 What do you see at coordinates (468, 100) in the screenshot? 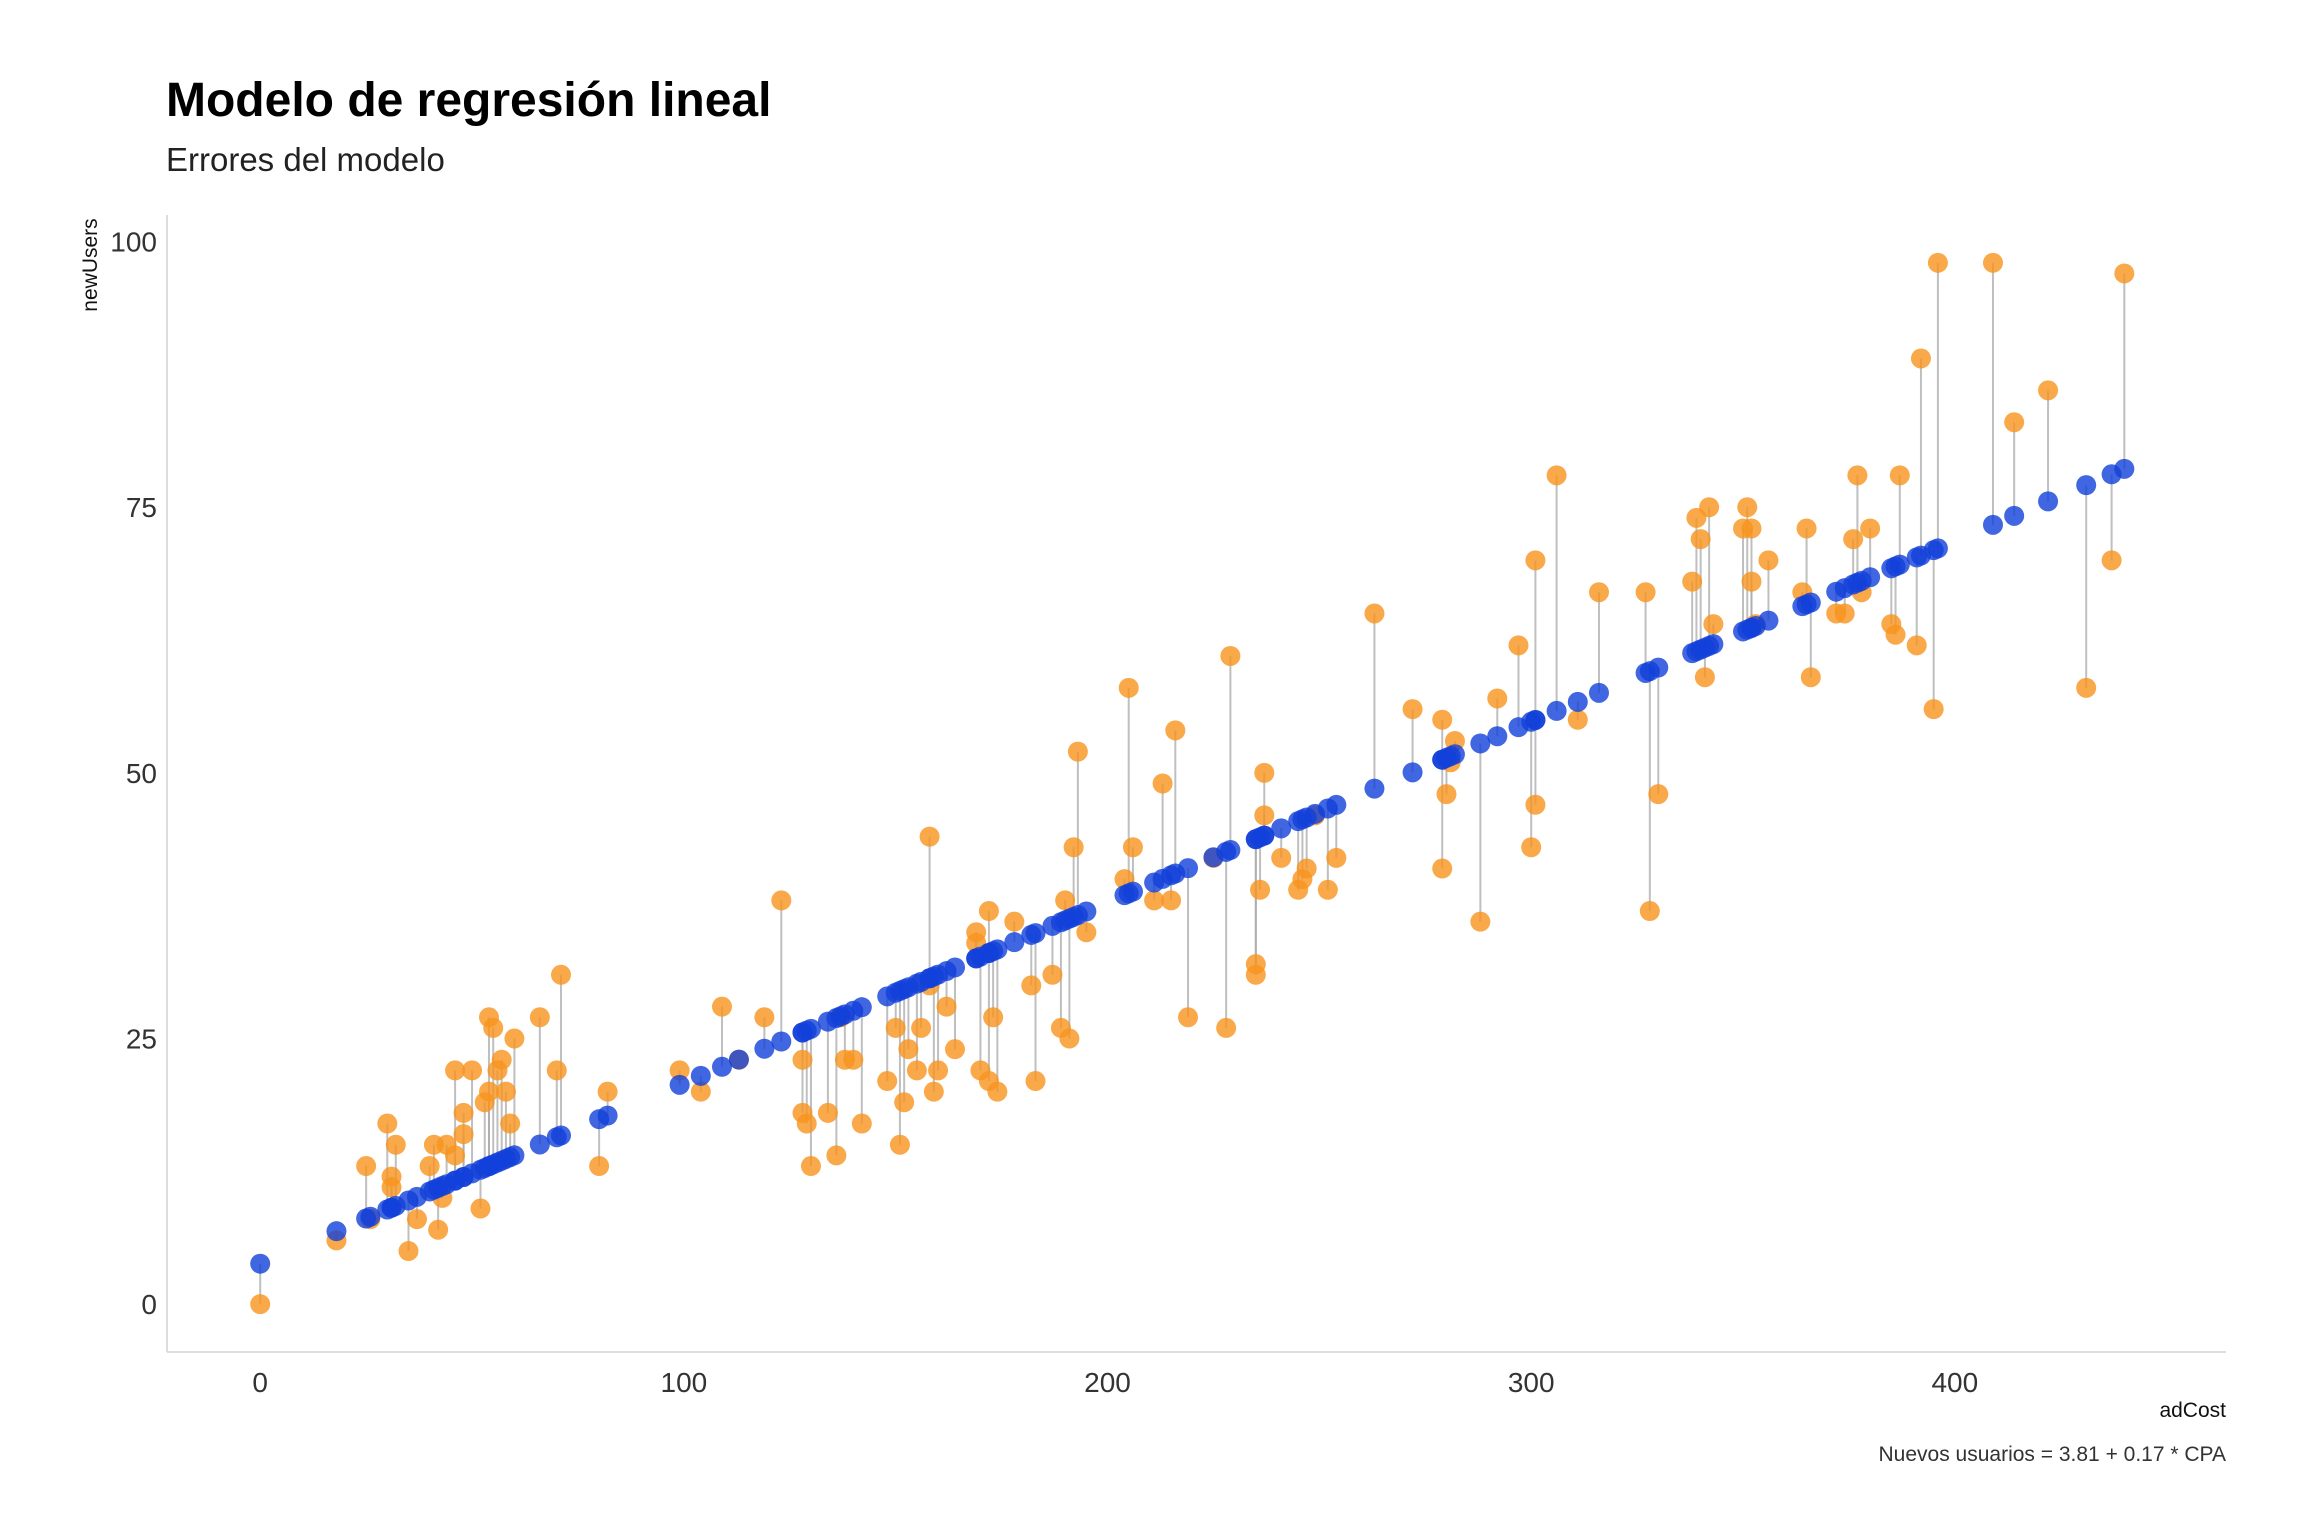
I see `chart-title: Modelo de regresión lineal` at bounding box center [468, 100].